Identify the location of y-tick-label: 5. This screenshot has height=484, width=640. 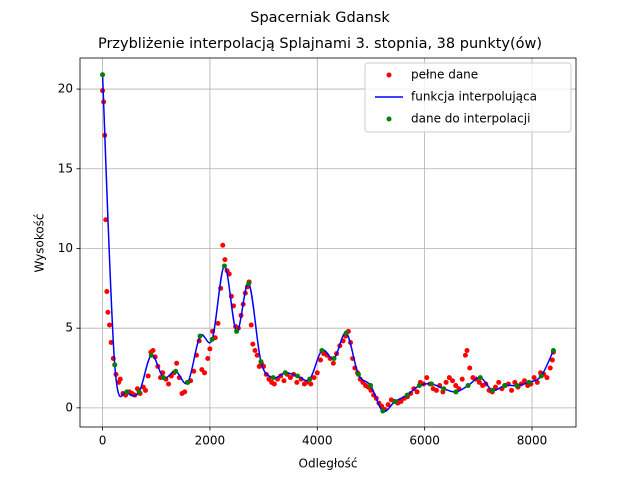
(69, 328).